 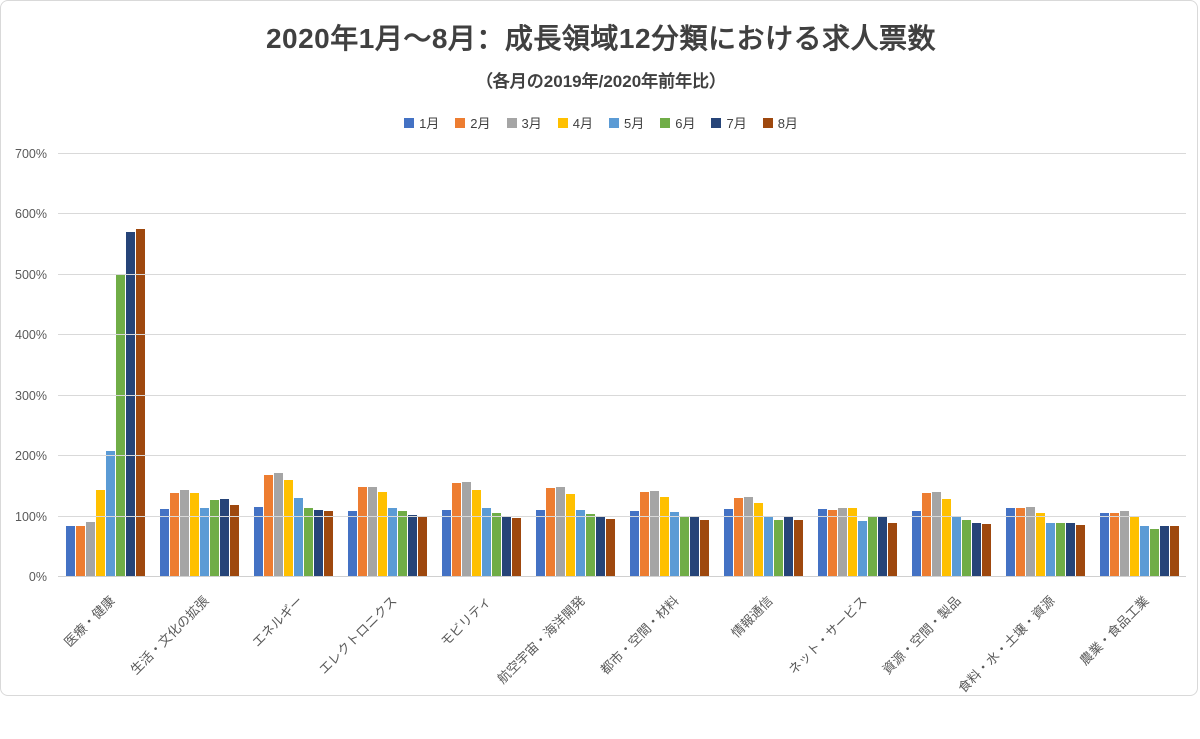 I want to click on x-axis-line, so click(x=622, y=576).